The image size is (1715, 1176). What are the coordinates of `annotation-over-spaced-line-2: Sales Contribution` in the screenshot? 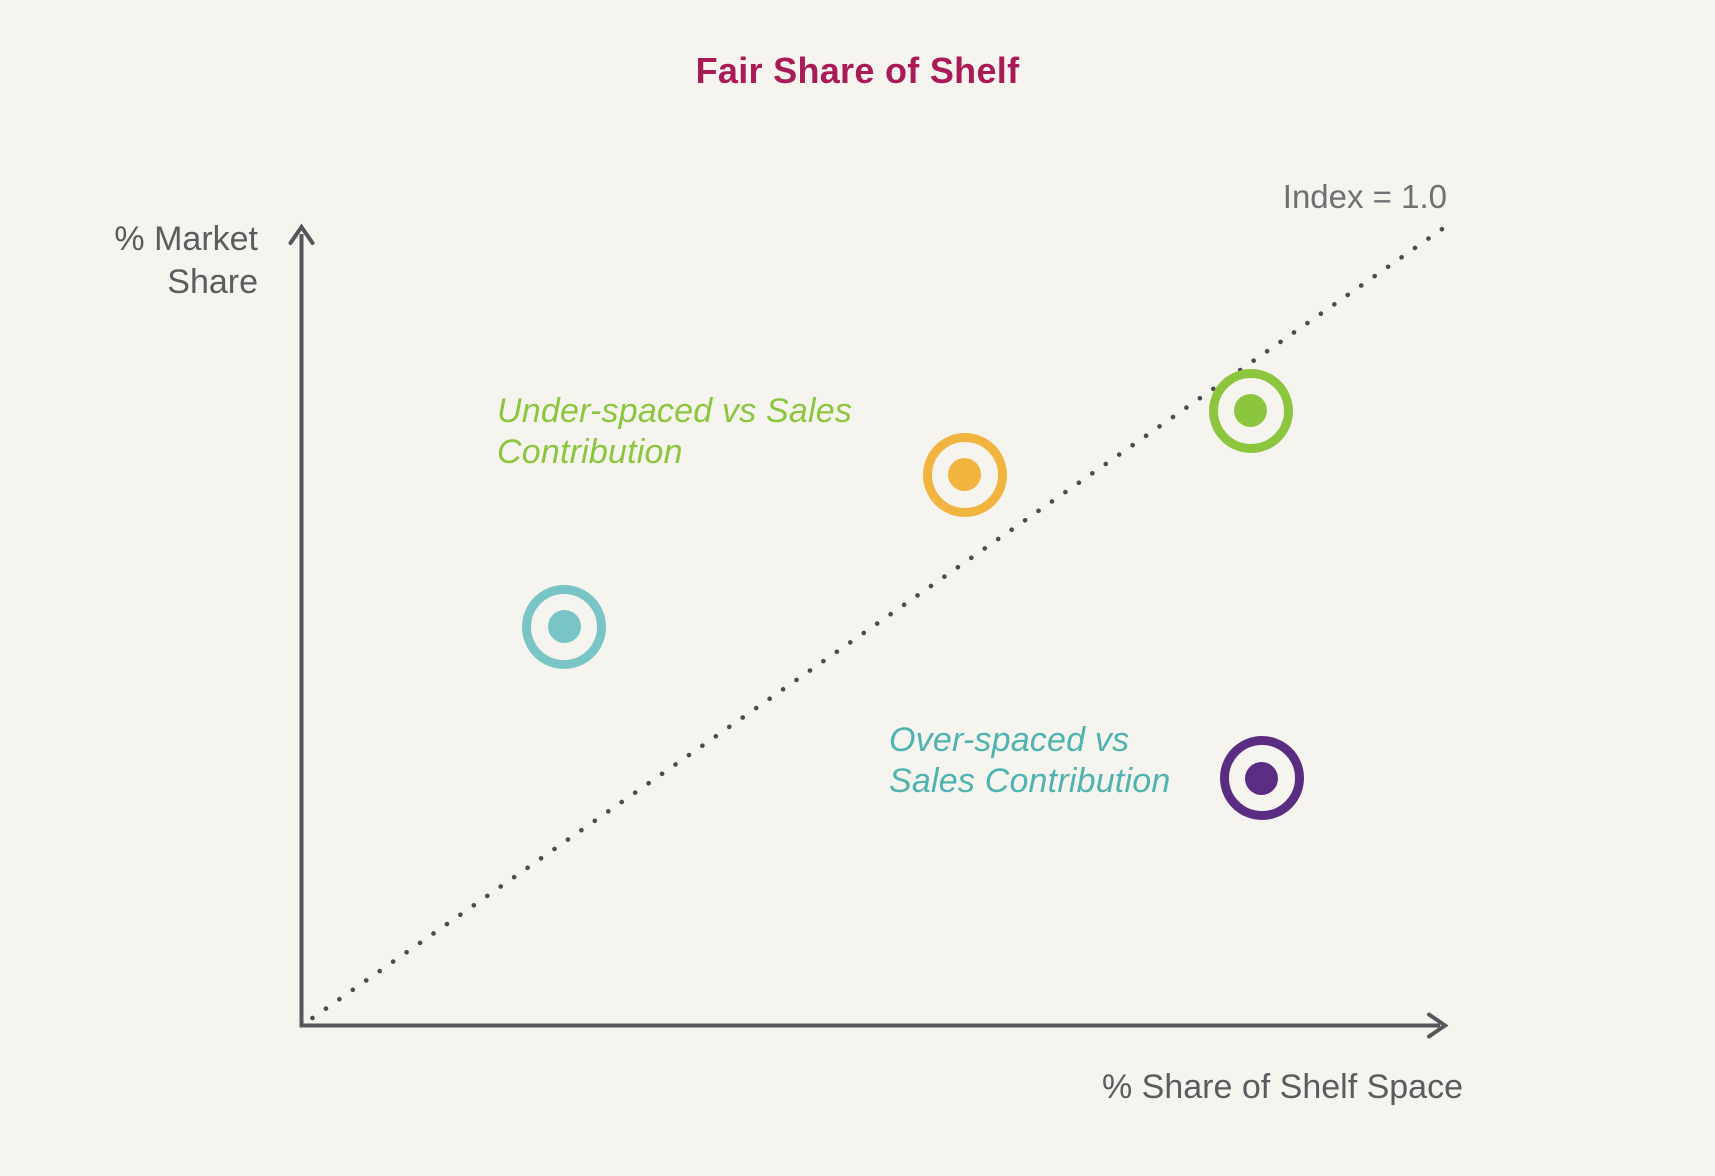 It's located at (1030, 781).